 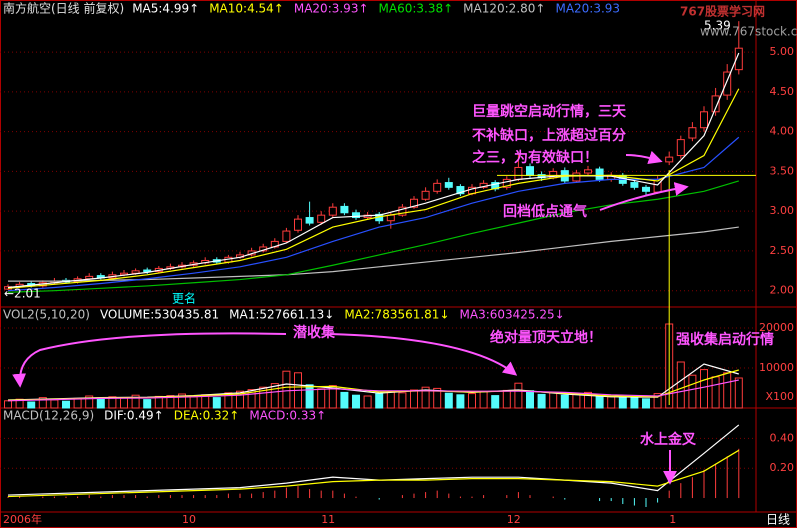 What do you see at coordinates (512, 315) in the screenshot?
I see `indicator-label: MA3:603425.25↓` at bounding box center [512, 315].